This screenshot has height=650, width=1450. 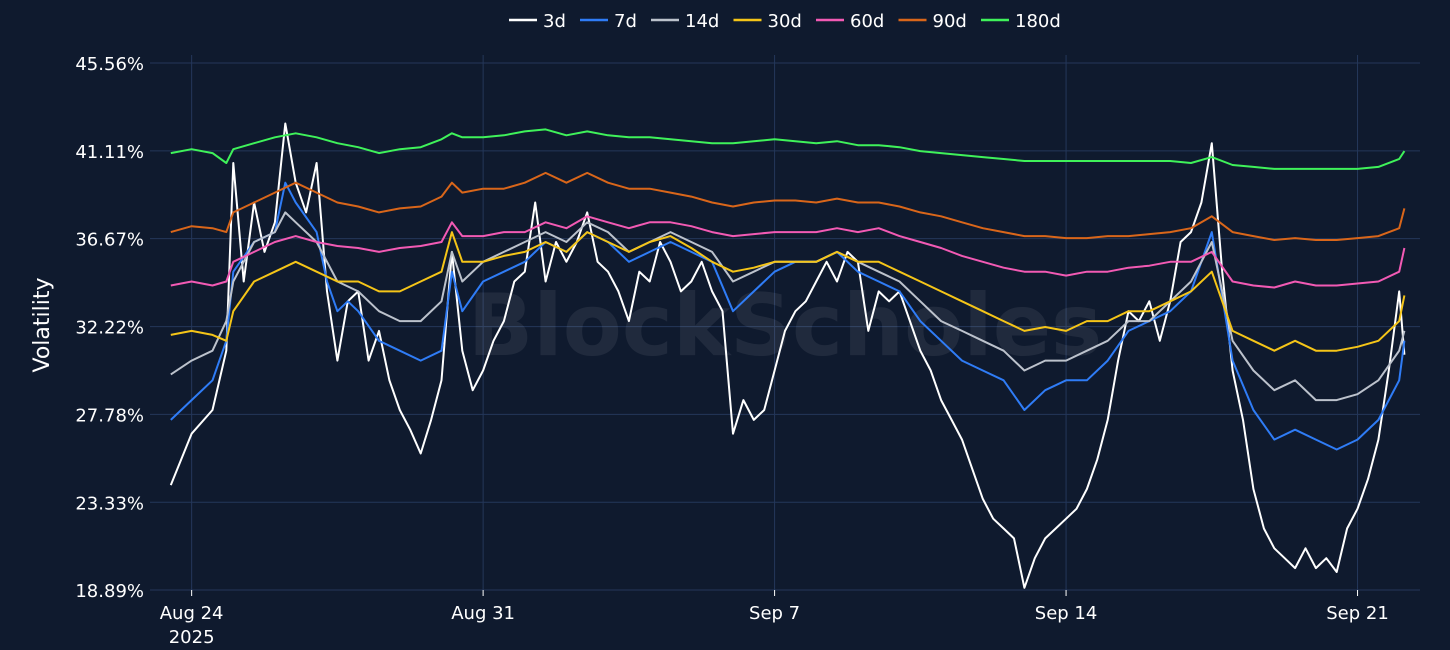 I want to click on legend-label: 60d, so click(x=867, y=21).